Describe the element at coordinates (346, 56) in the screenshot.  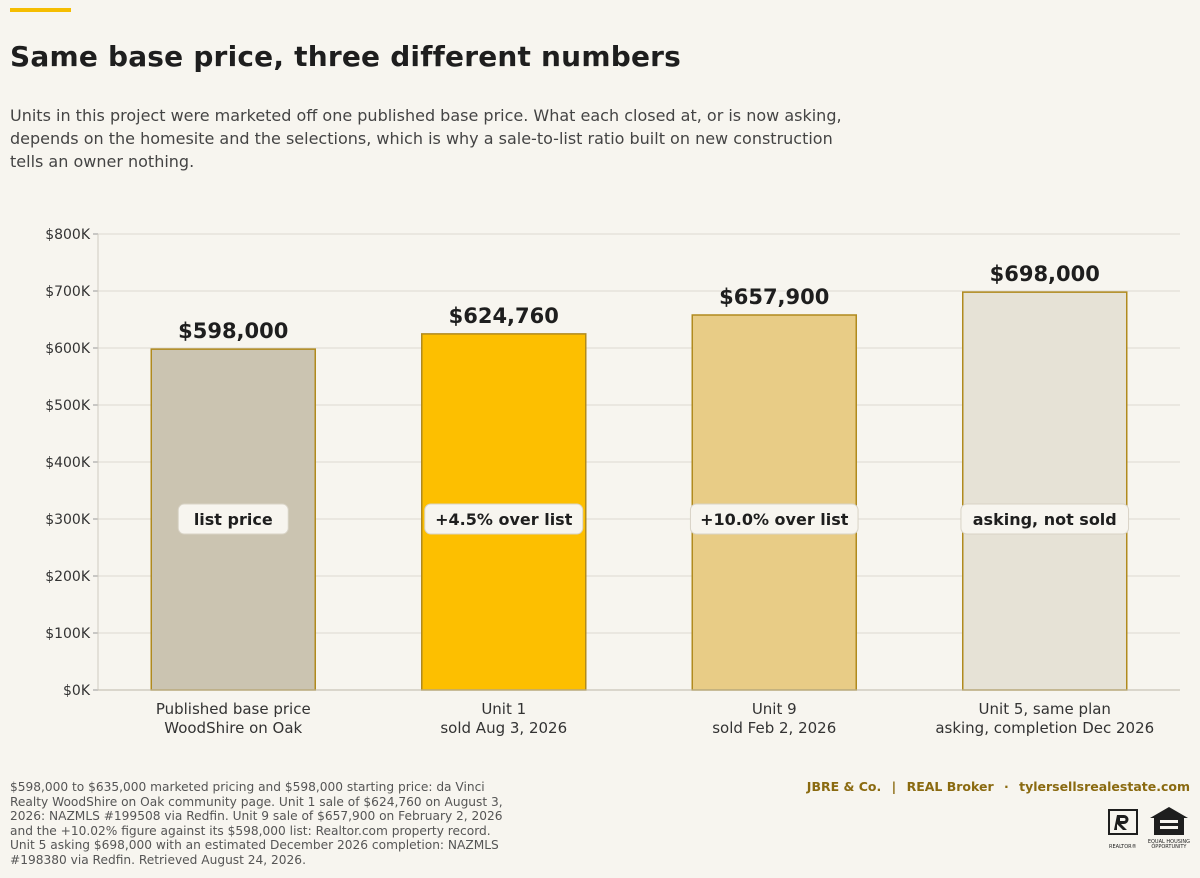
I see `chart-title: Same base price, three different numbers` at that location.